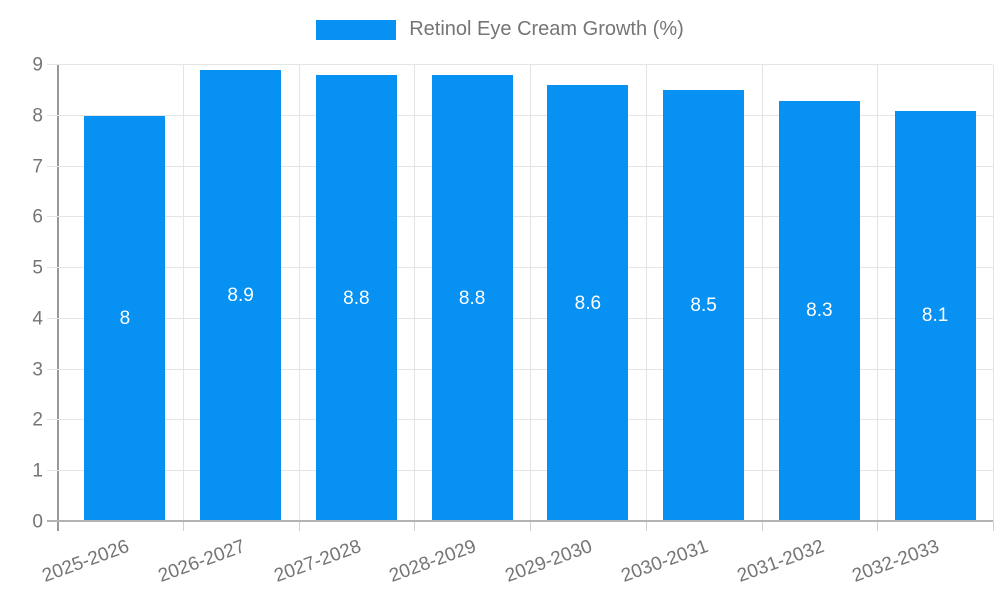 Image resolution: width=1000 pixels, height=600 pixels. I want to click on x-axis-tick-label: 2027-2028, so click(317, 561).